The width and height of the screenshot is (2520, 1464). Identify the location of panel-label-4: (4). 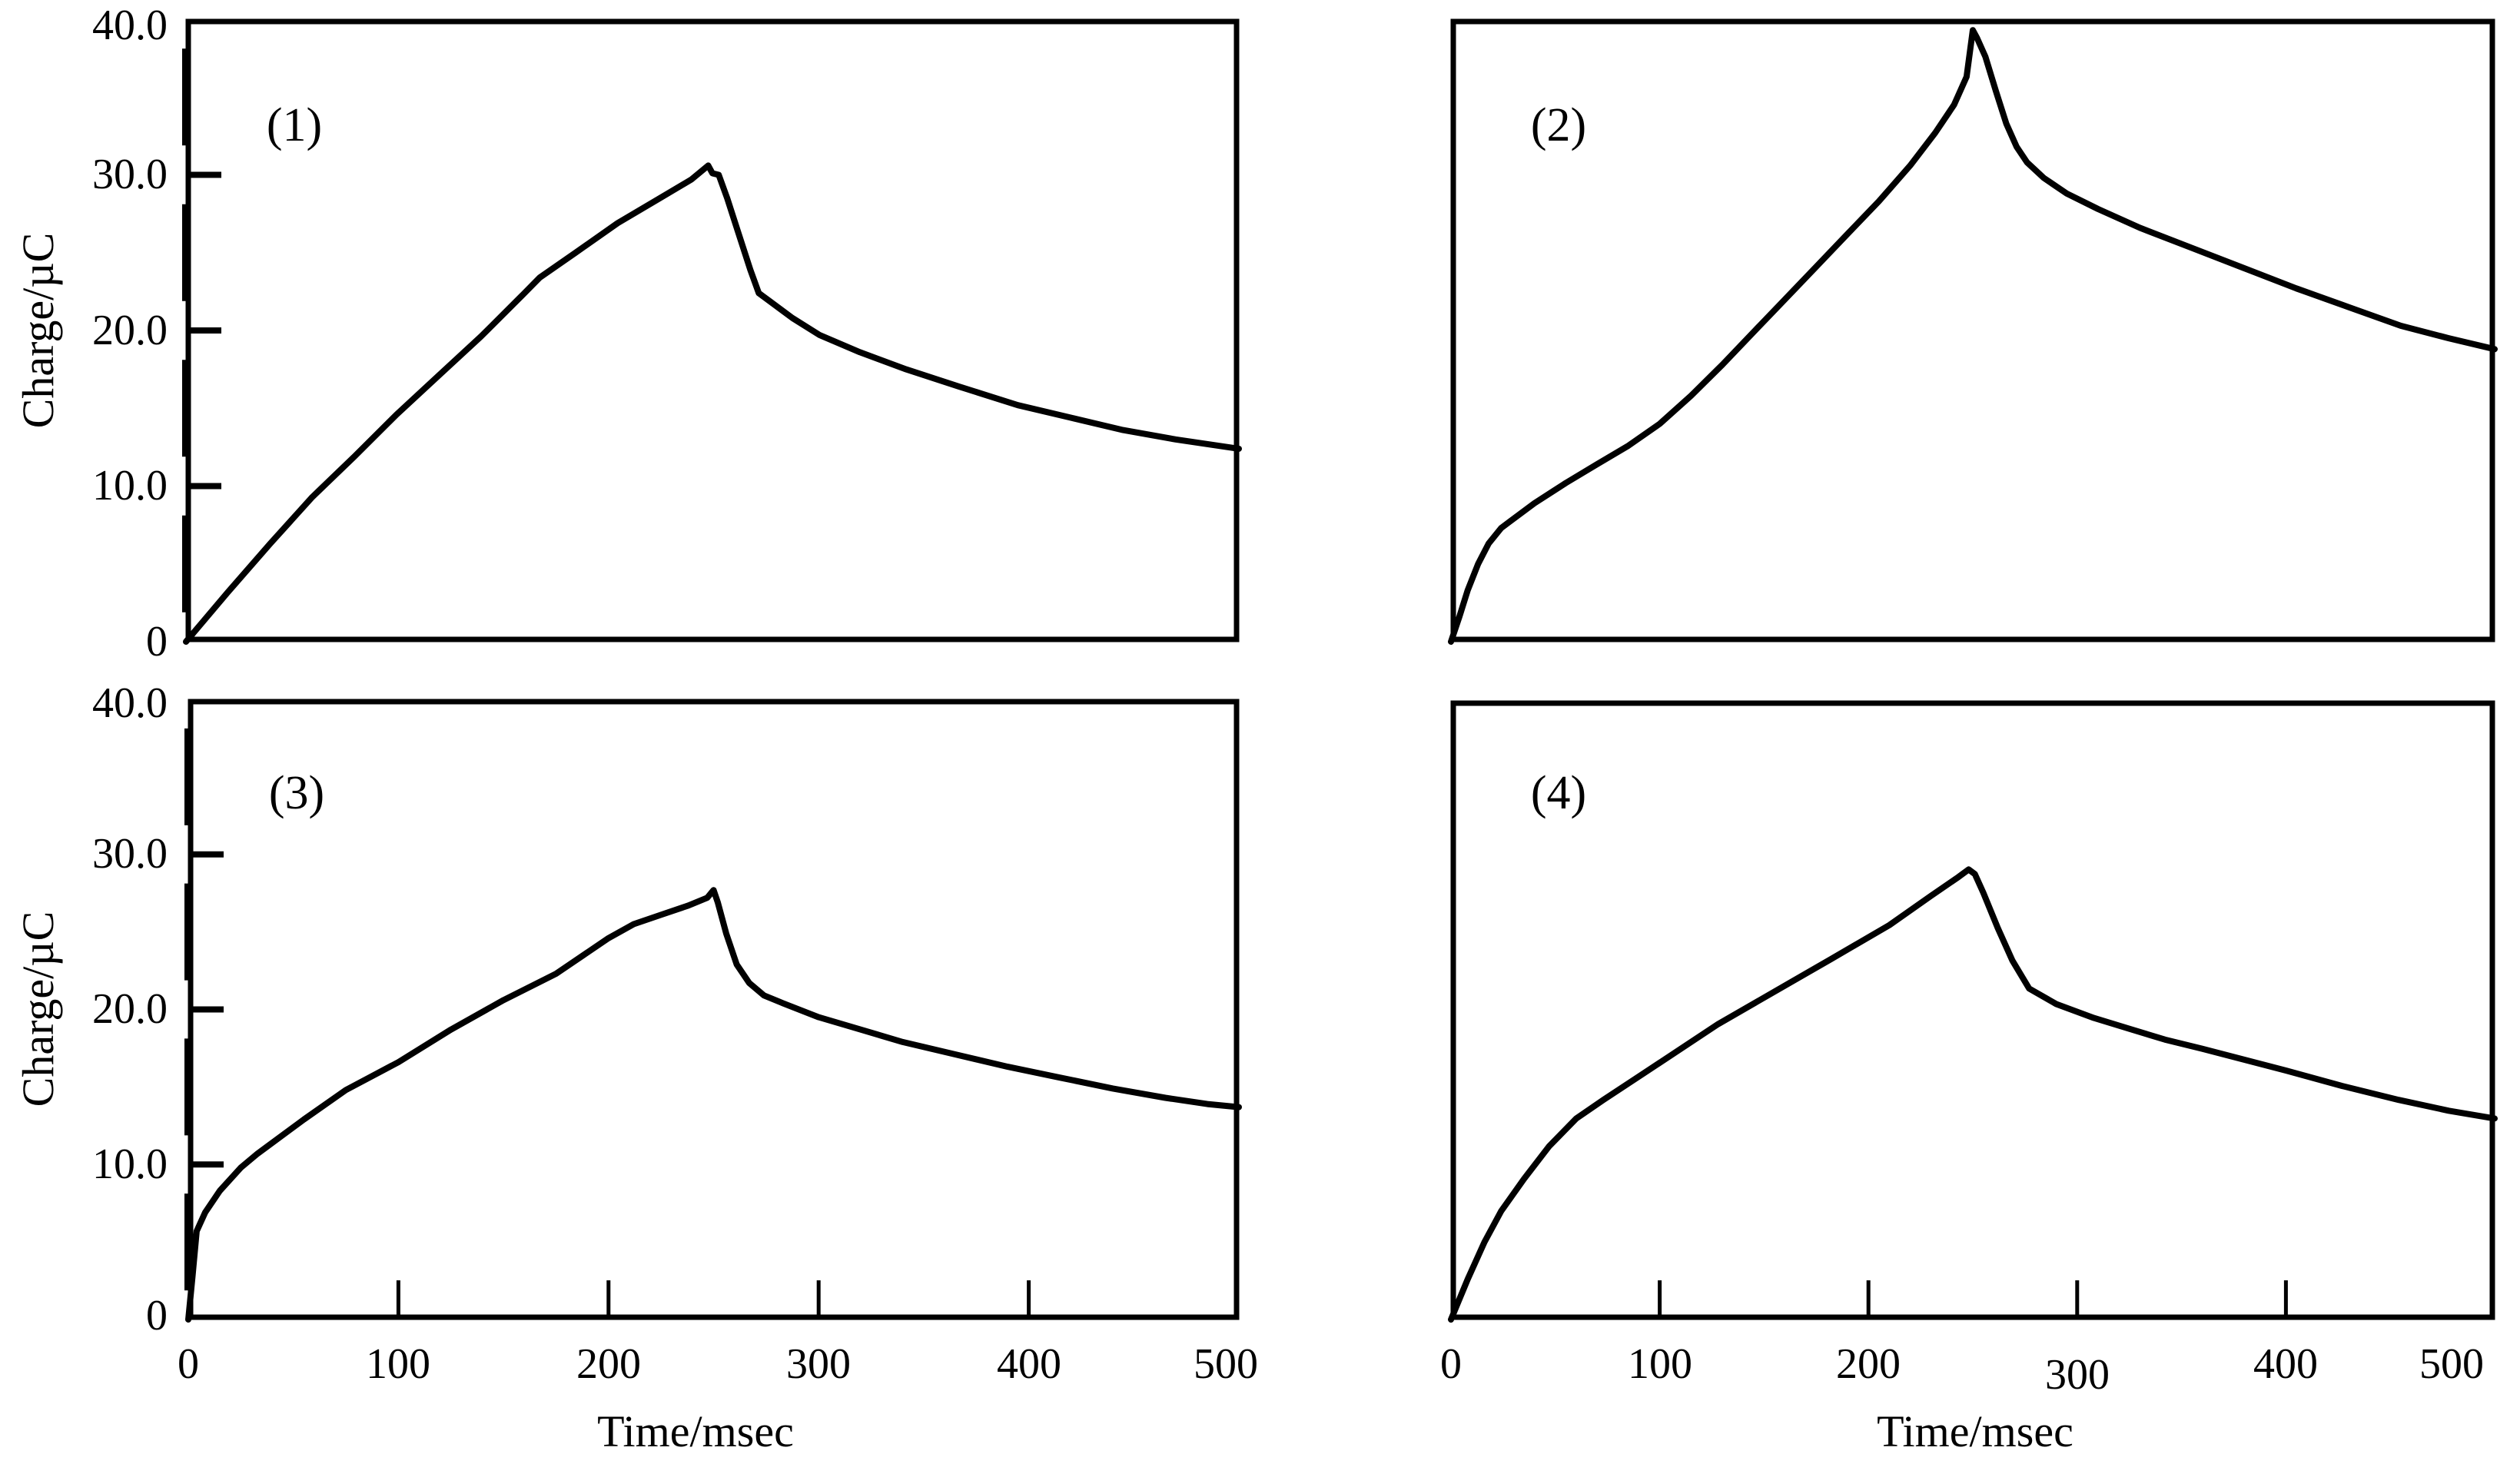
(1559, 793).